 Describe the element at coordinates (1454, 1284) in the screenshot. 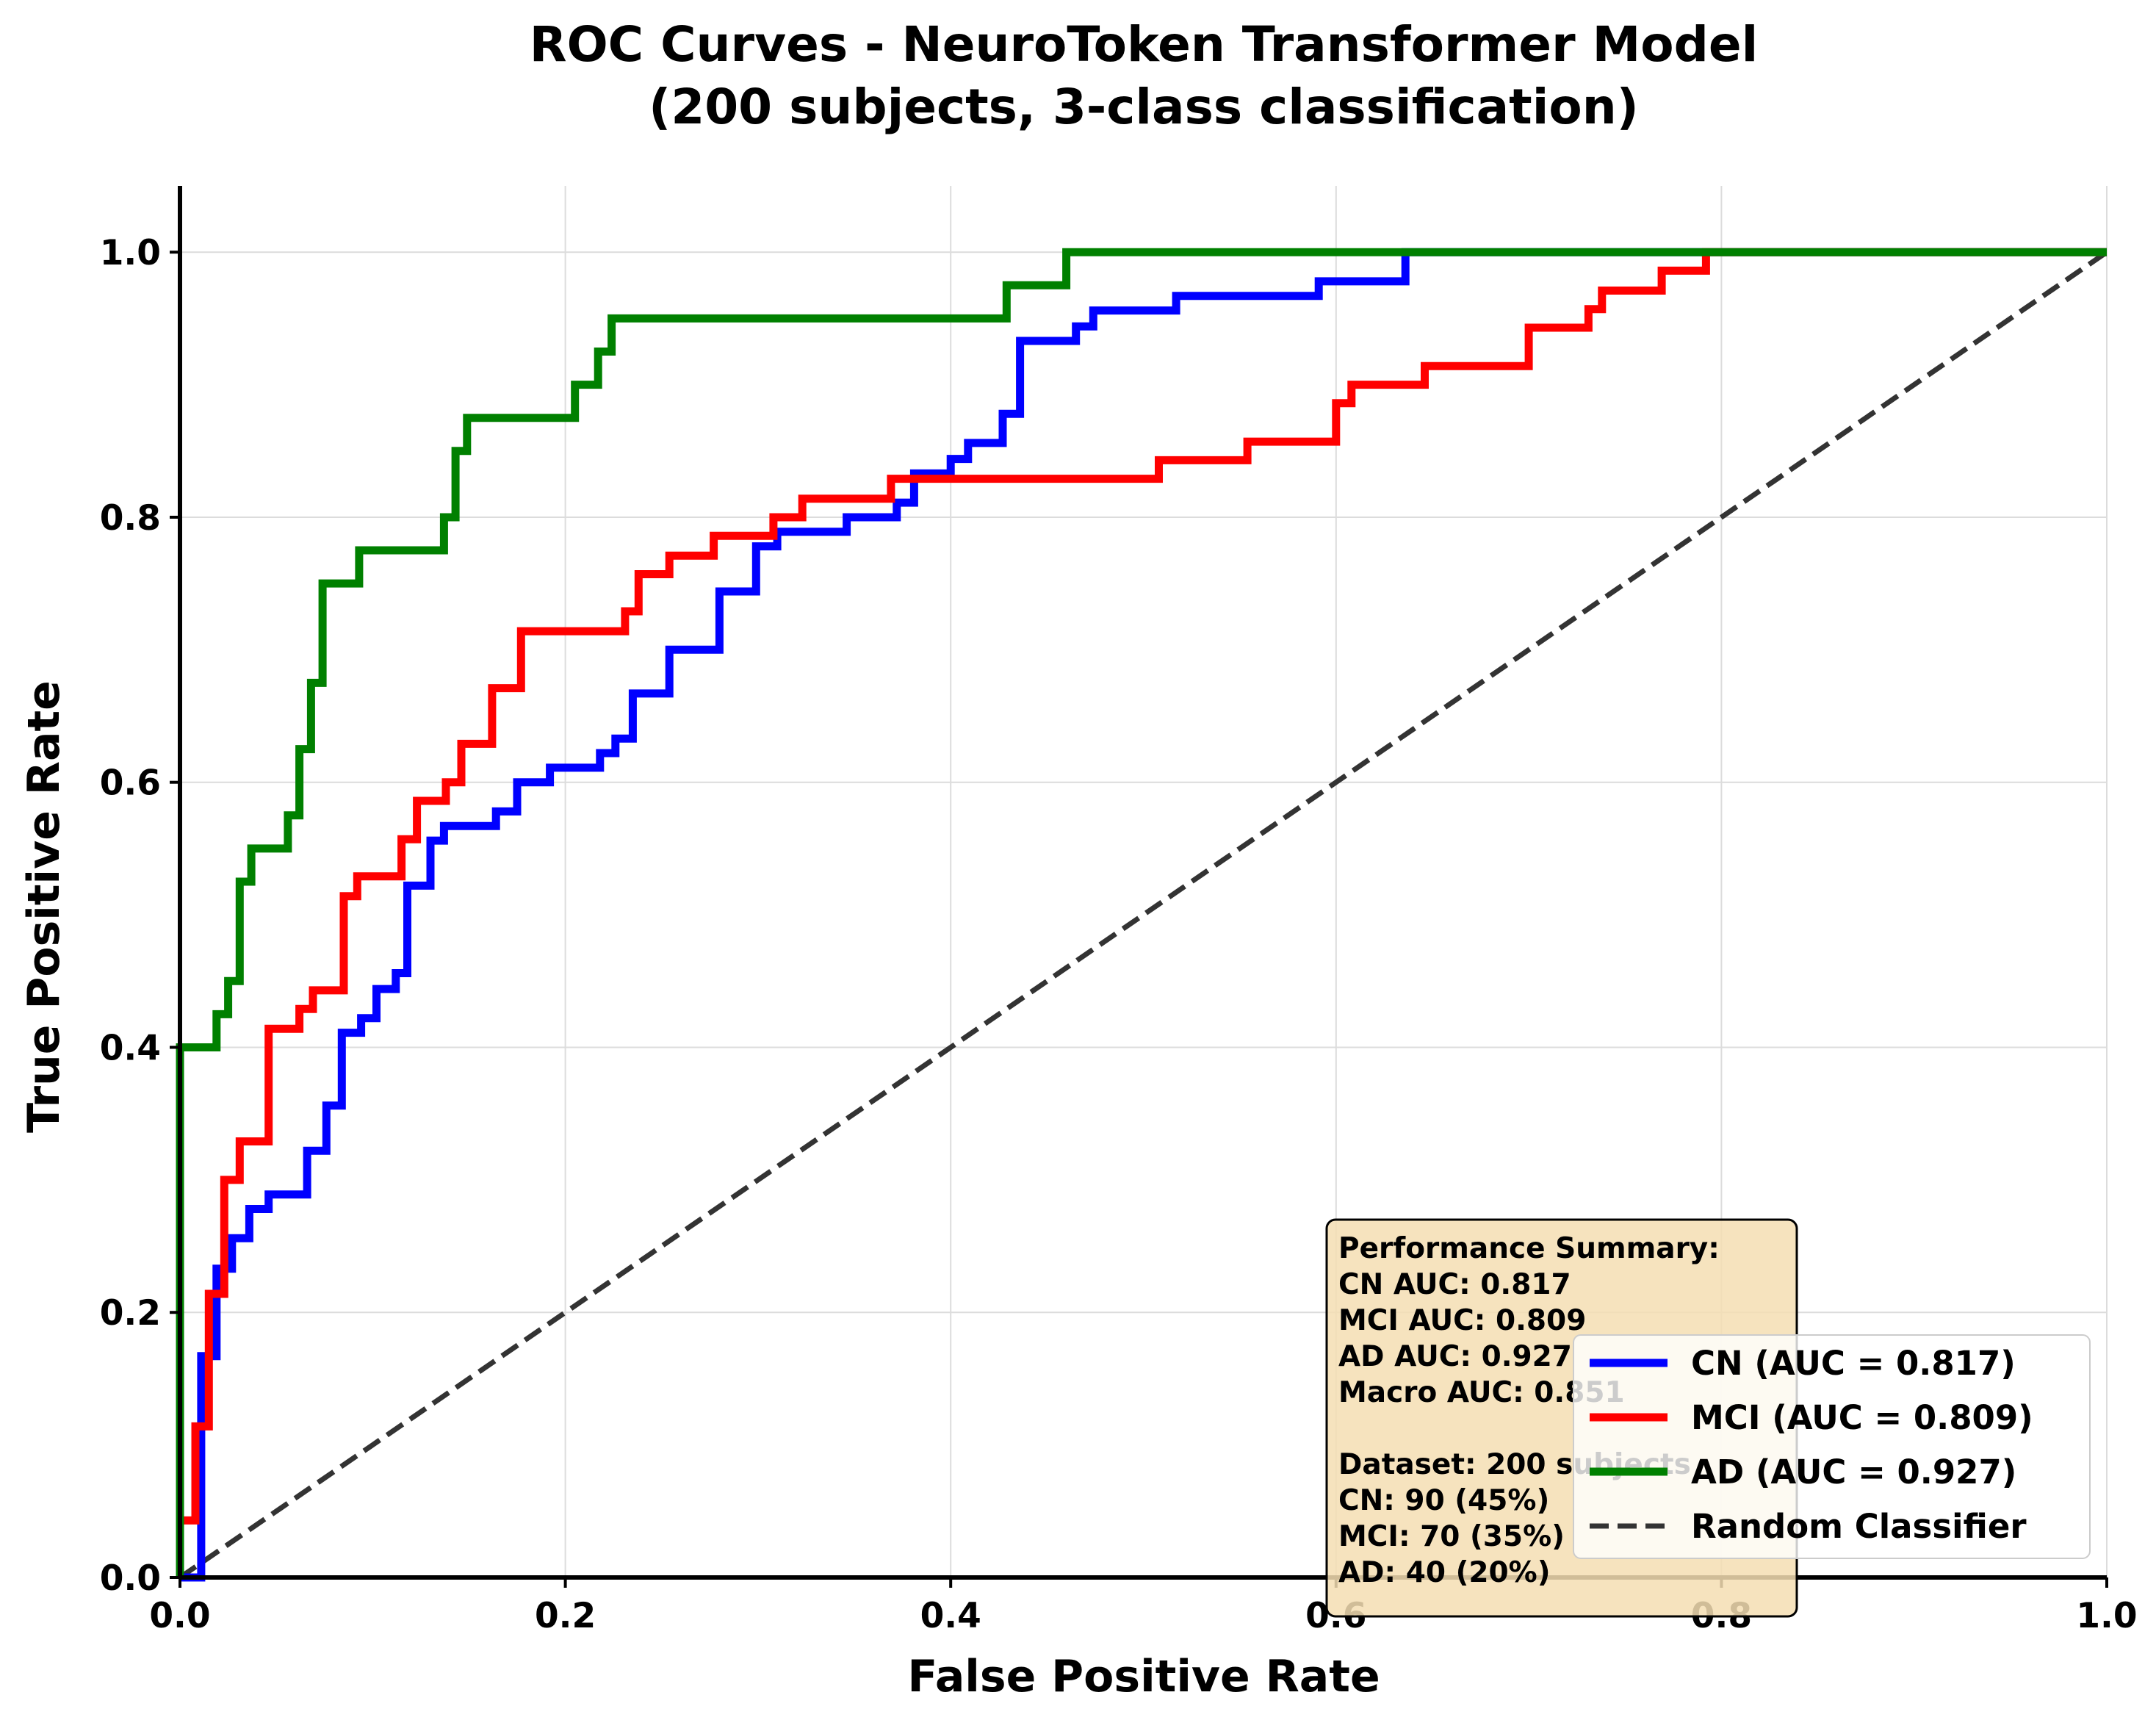

I see `summary-line: CN AUC: 0.817` at that location.